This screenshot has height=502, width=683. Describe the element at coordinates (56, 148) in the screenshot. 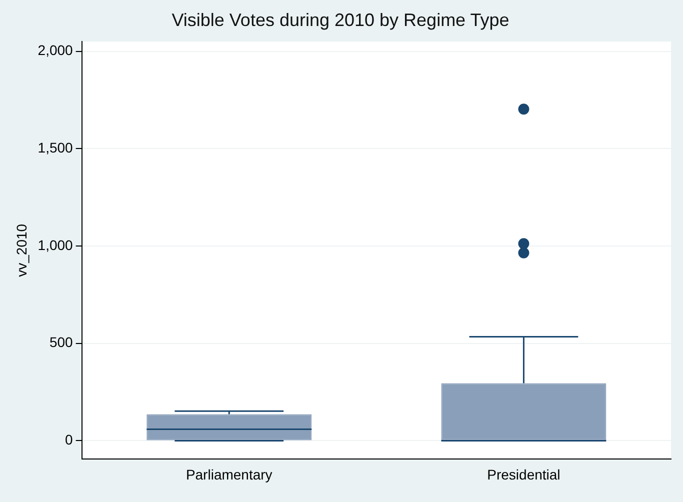

I see `y-tick-label: 1,500` at that location.